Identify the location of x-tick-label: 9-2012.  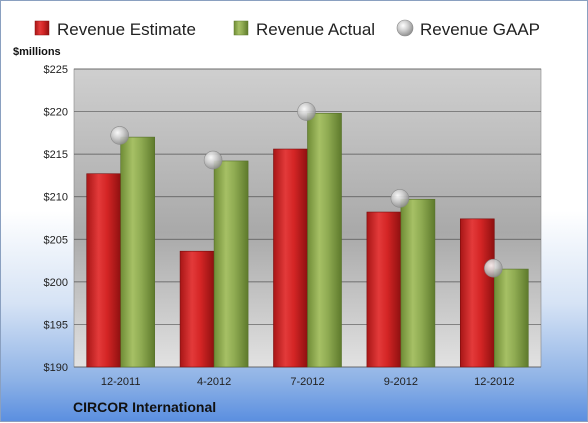
(401, 382).